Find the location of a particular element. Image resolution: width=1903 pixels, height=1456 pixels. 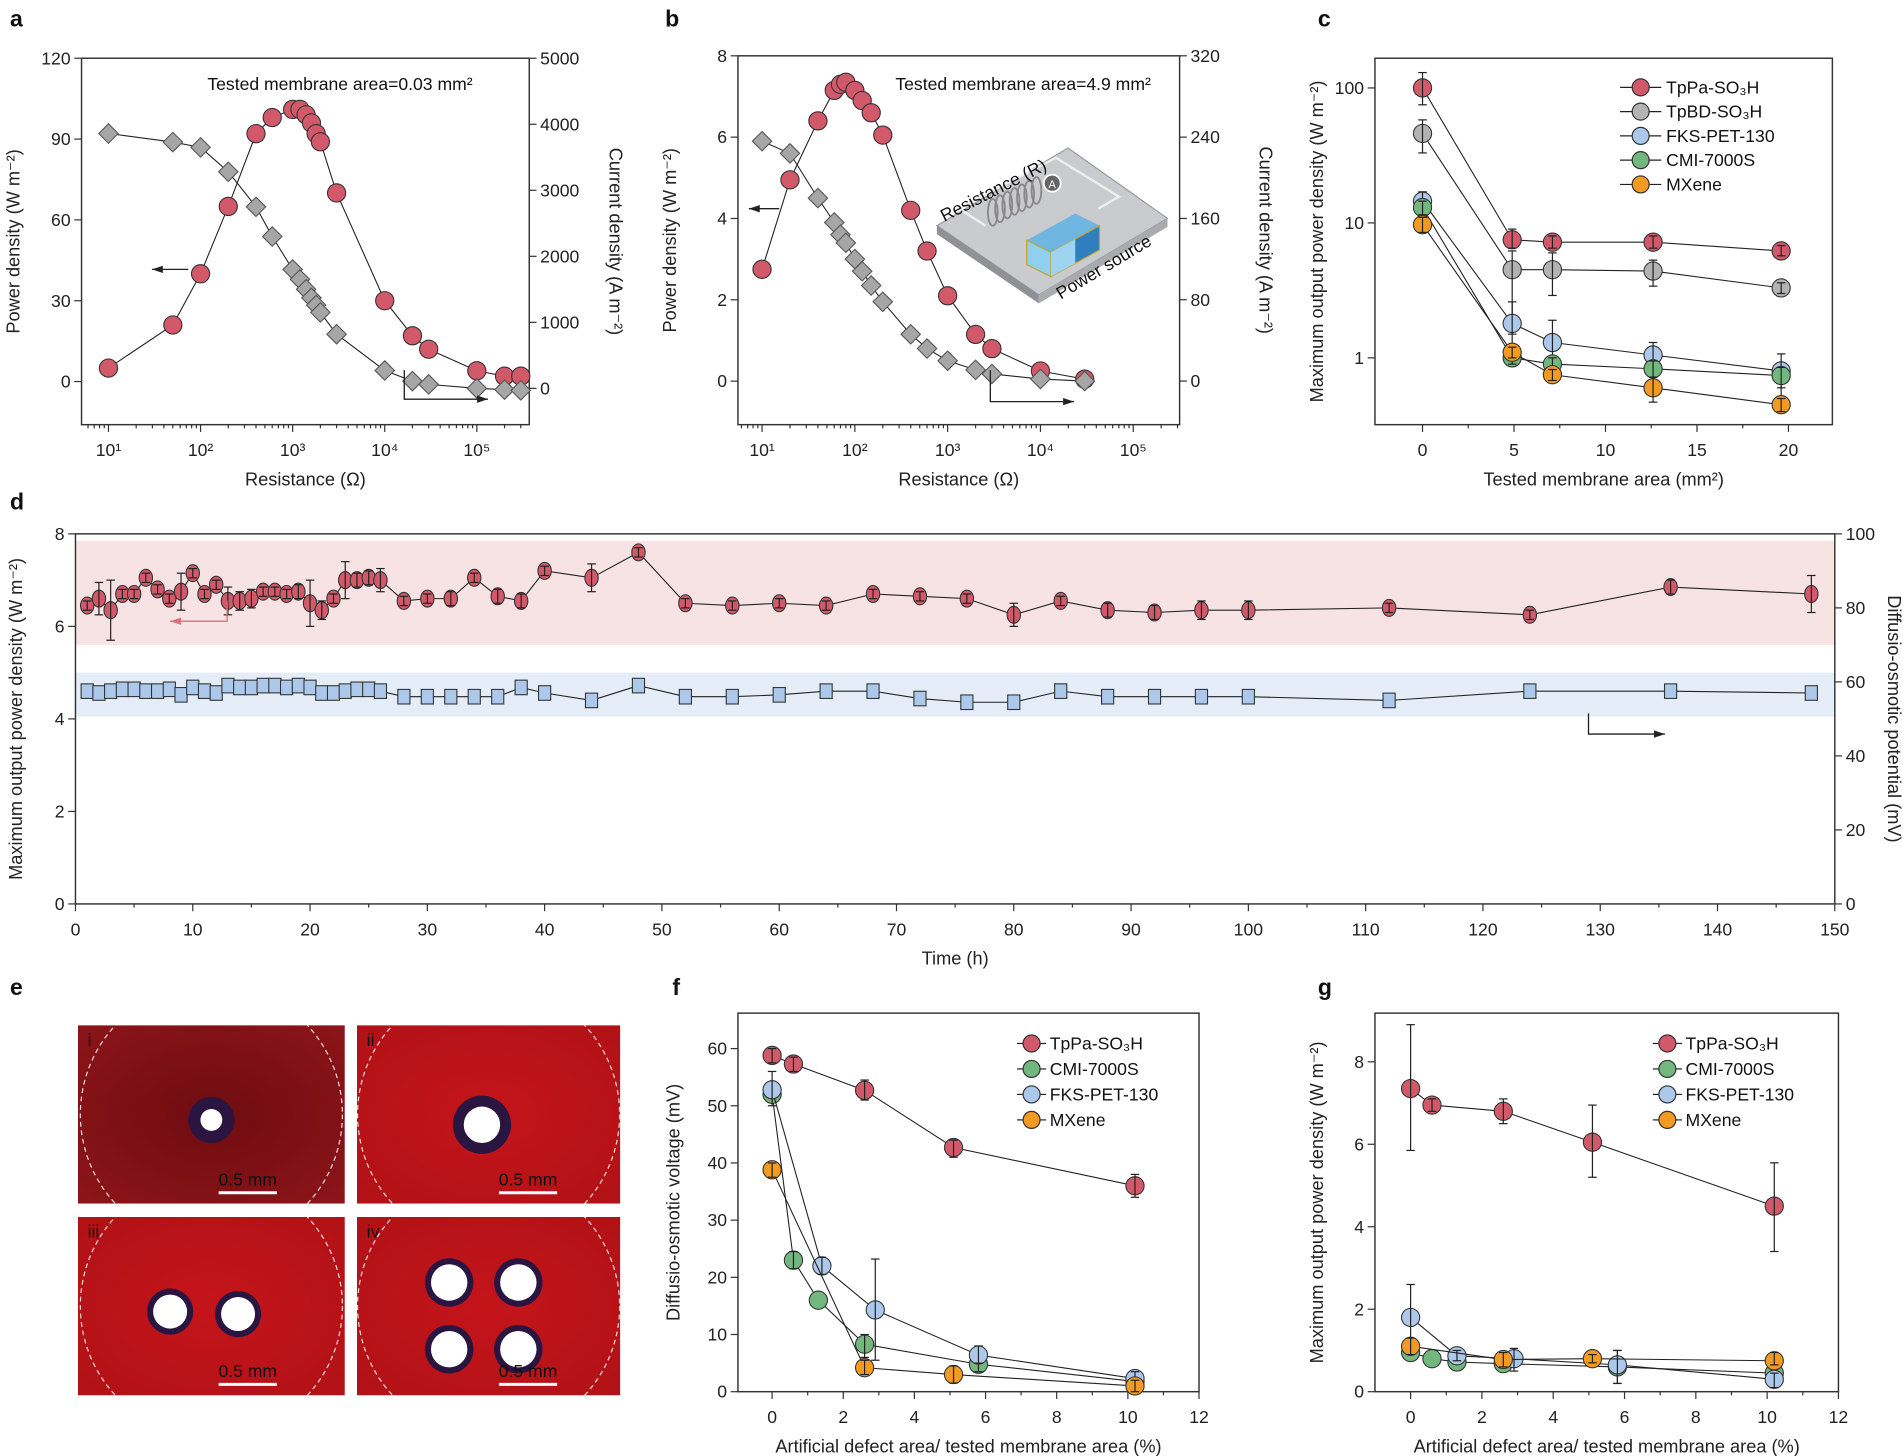

y2-tick-label: 160 is located at coordinates (1206, 219).